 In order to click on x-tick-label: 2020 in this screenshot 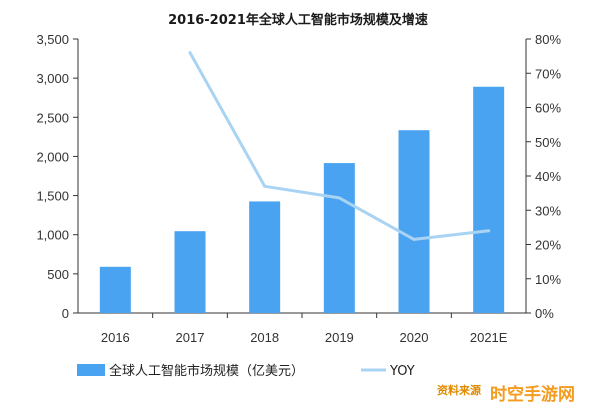, I will do `click(414, 337)`.